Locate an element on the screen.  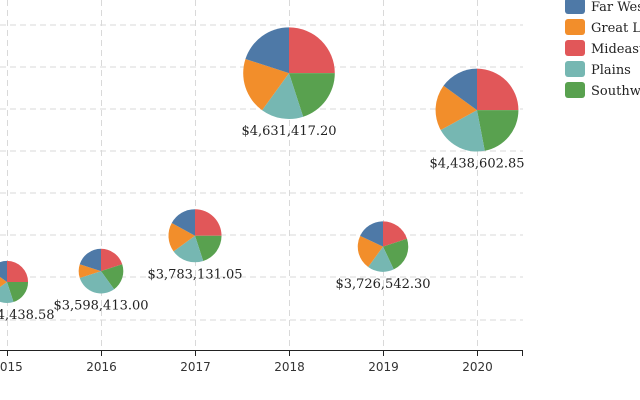
pie-2020 is located at coordinates (477, 110).